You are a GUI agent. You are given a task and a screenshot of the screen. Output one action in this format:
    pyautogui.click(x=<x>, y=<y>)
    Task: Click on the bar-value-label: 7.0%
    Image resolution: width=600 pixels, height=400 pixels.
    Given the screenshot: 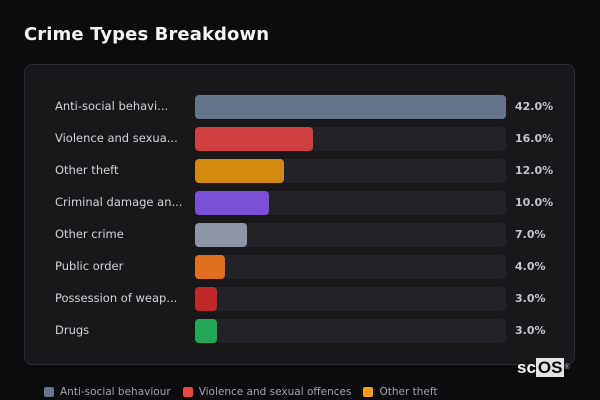 What is the action you would take?
    pyautogui.click(x=530, y=234)
    